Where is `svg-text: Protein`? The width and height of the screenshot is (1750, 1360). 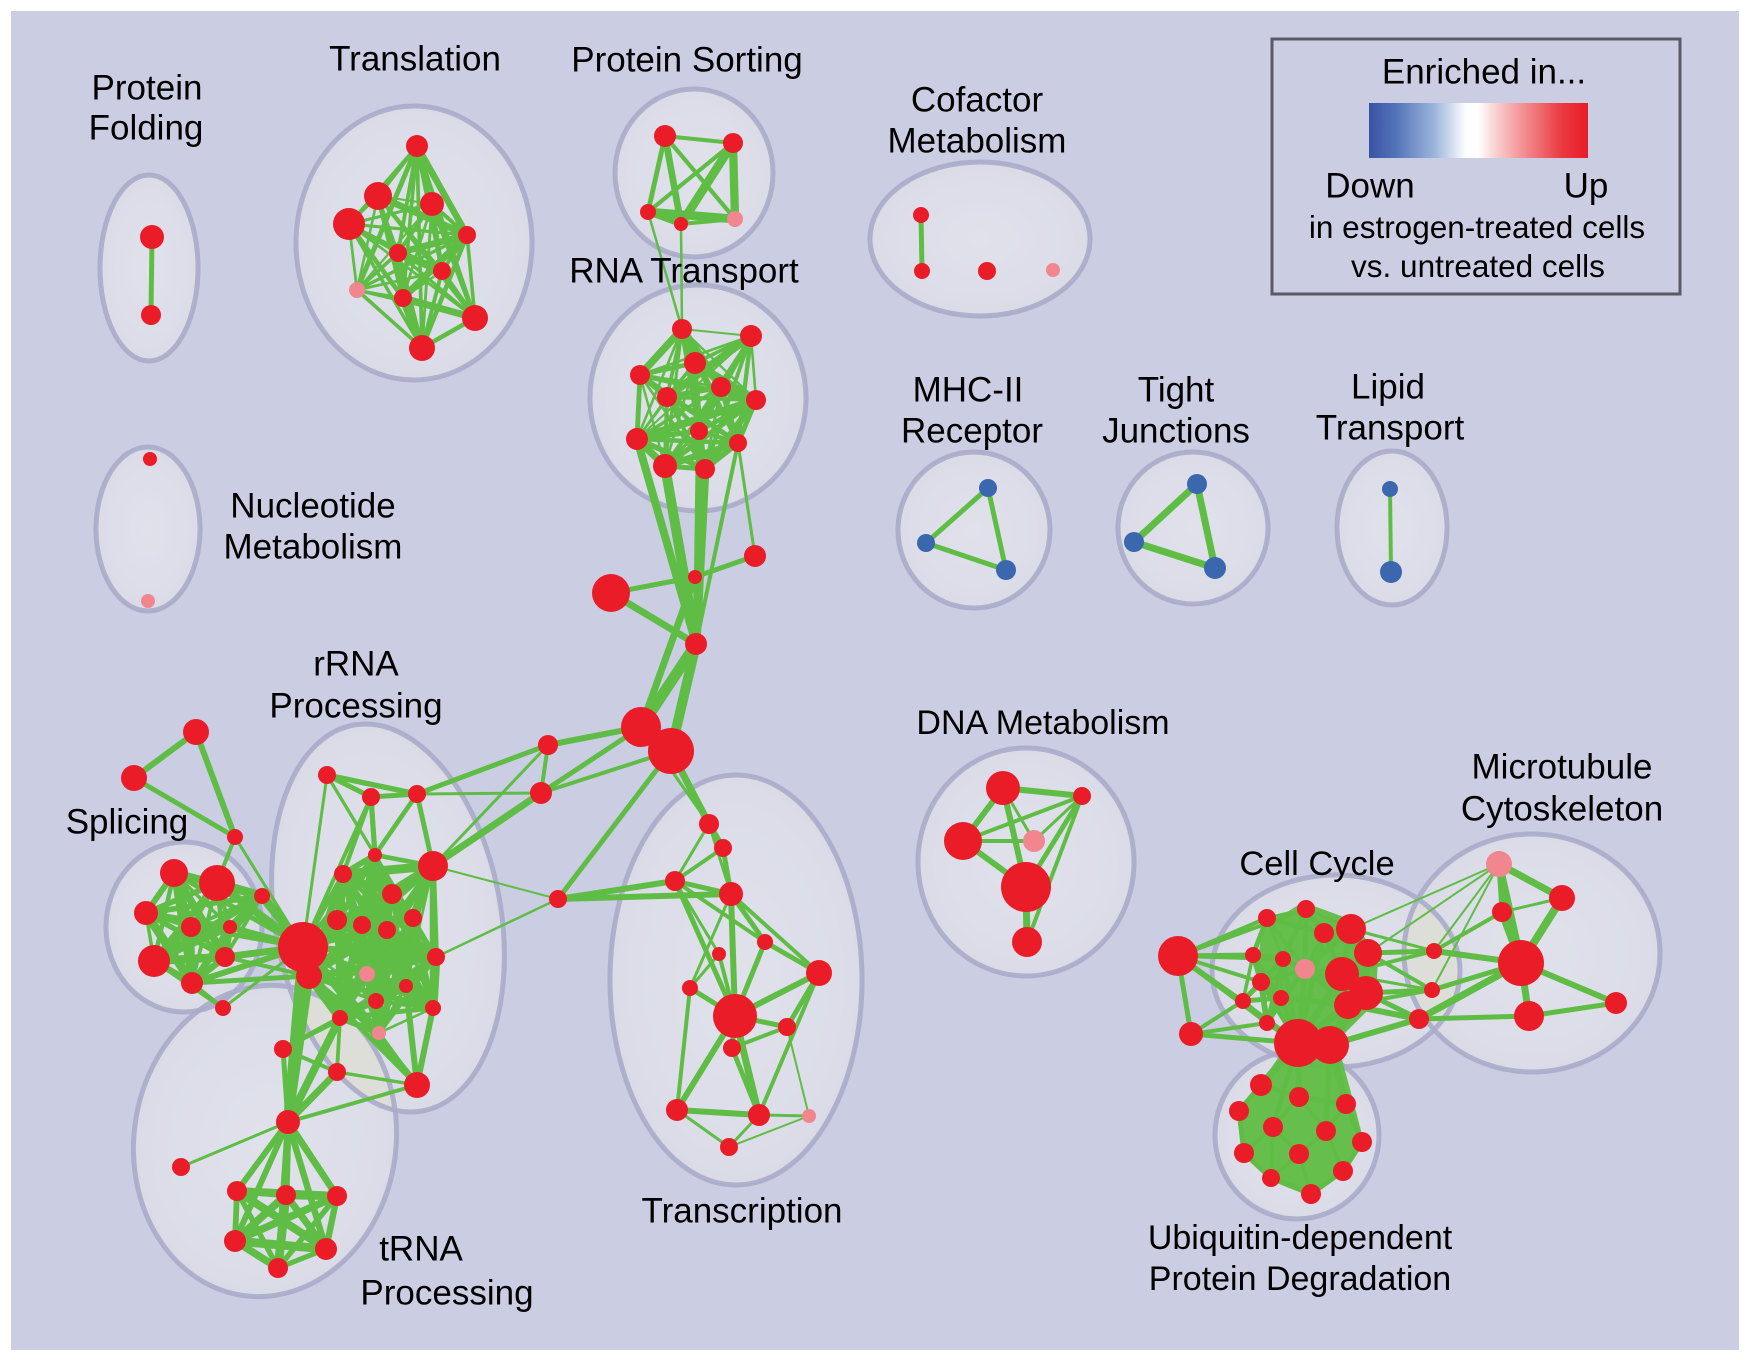 svg-text: Protein is located at coordinates (147, 88).